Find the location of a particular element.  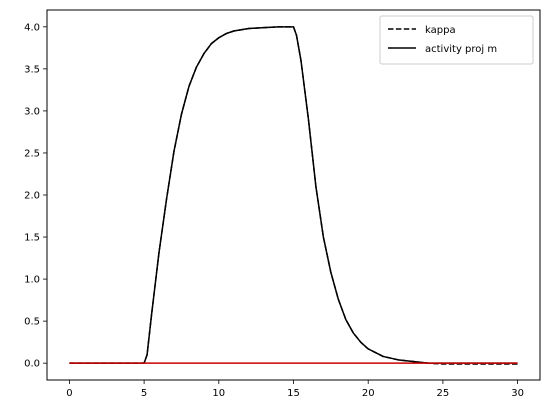

x-tick-label: 10 is located at coordinates (218, 393).